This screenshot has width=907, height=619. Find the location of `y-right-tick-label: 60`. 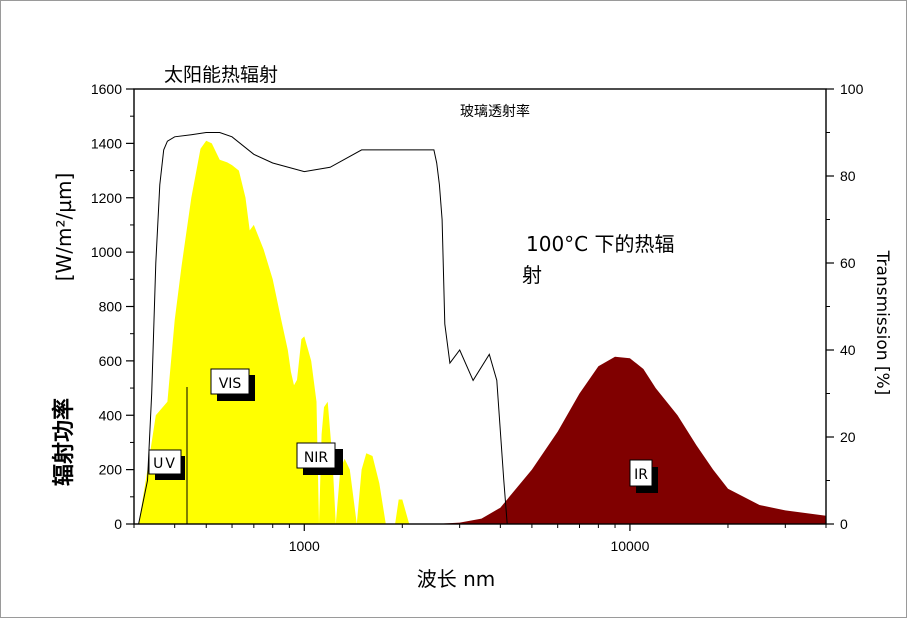

y-right-tick-label: 60 is located at coordinates (848, 263).